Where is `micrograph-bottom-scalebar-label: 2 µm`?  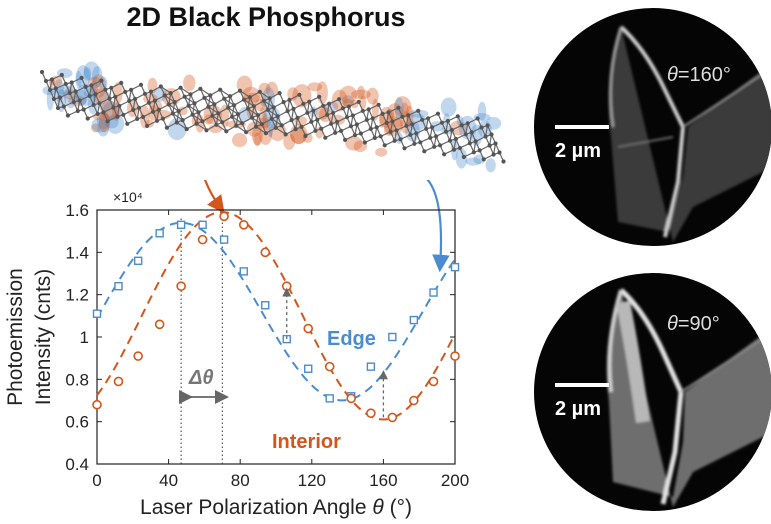 micrograph-bottom-scalebar-label: 2 µm is located at coordinates (578, 409).